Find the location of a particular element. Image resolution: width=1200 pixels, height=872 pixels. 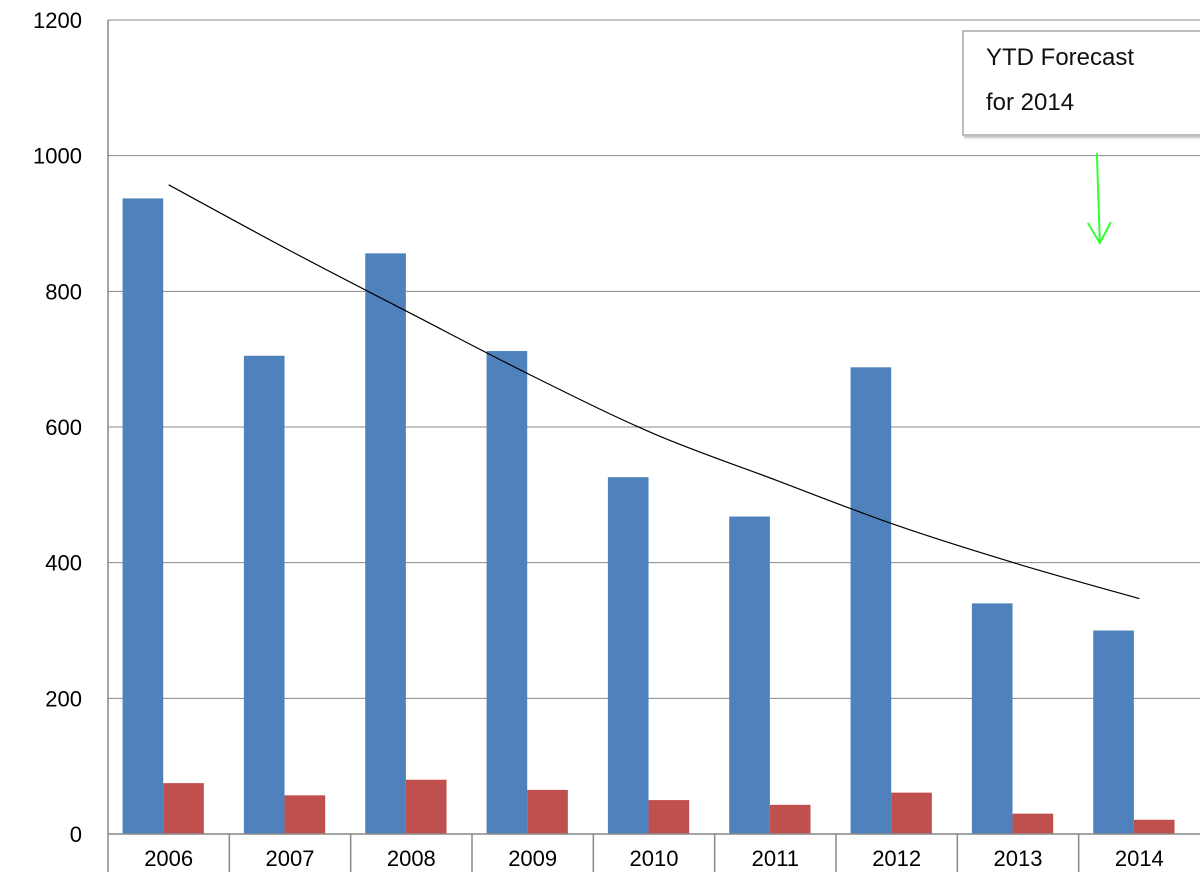

y-tick-label: 400 is located at coordinates (63, 563).